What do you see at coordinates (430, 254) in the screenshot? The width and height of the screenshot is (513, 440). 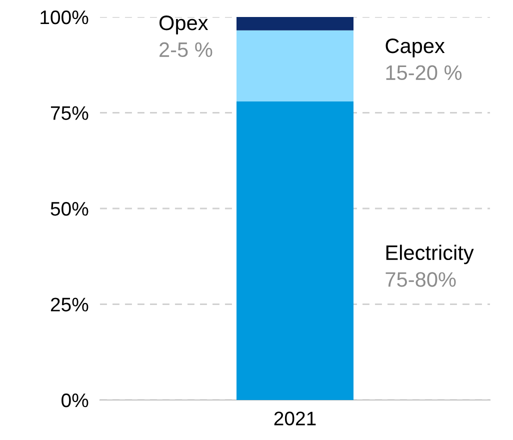 I see `series-label: Electricity` at bounding box center [430, 254].